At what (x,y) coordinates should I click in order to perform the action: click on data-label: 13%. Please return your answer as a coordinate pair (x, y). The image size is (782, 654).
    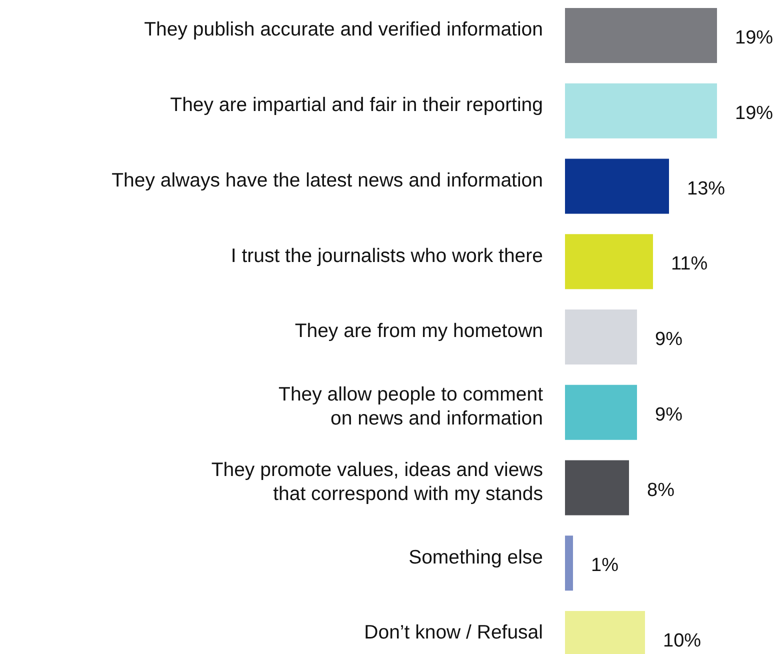
    Looking at the image, I should click on (706, 189).